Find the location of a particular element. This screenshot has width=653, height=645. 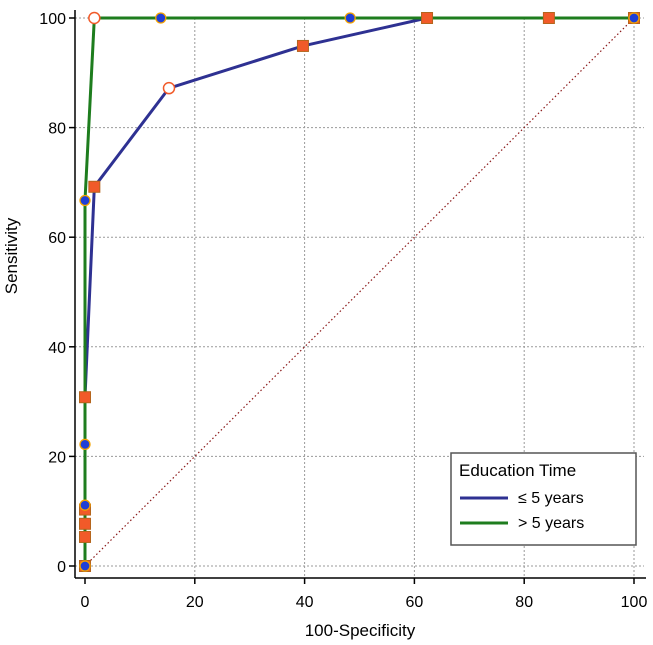

x-tick-label: 40 is located at coordinates (305, 602).